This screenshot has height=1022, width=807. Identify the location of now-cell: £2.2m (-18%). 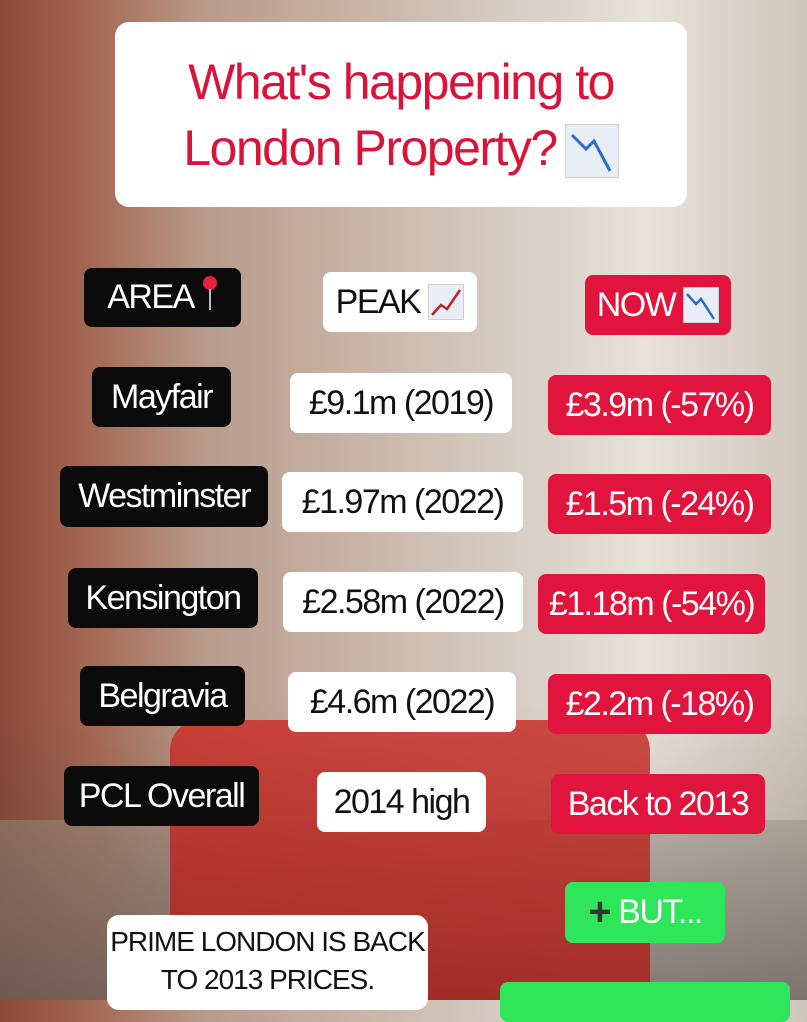
(659, 704).